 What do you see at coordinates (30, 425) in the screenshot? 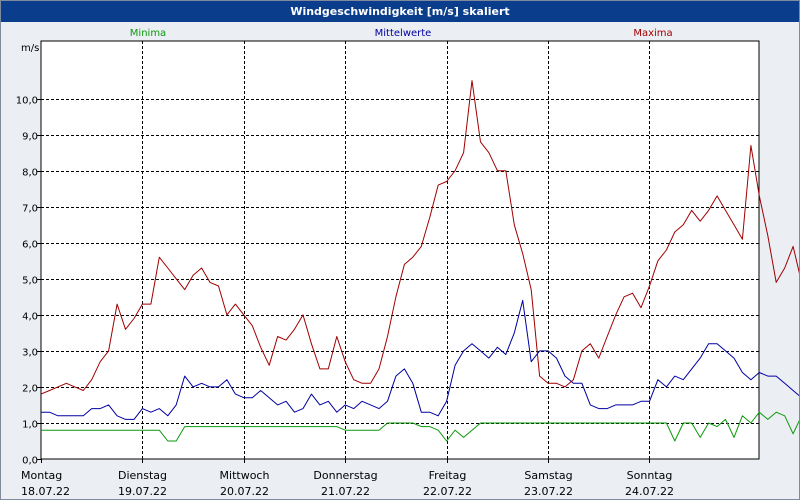
I see `y-tick-label: 1,0` at bounding box center [30, 425].